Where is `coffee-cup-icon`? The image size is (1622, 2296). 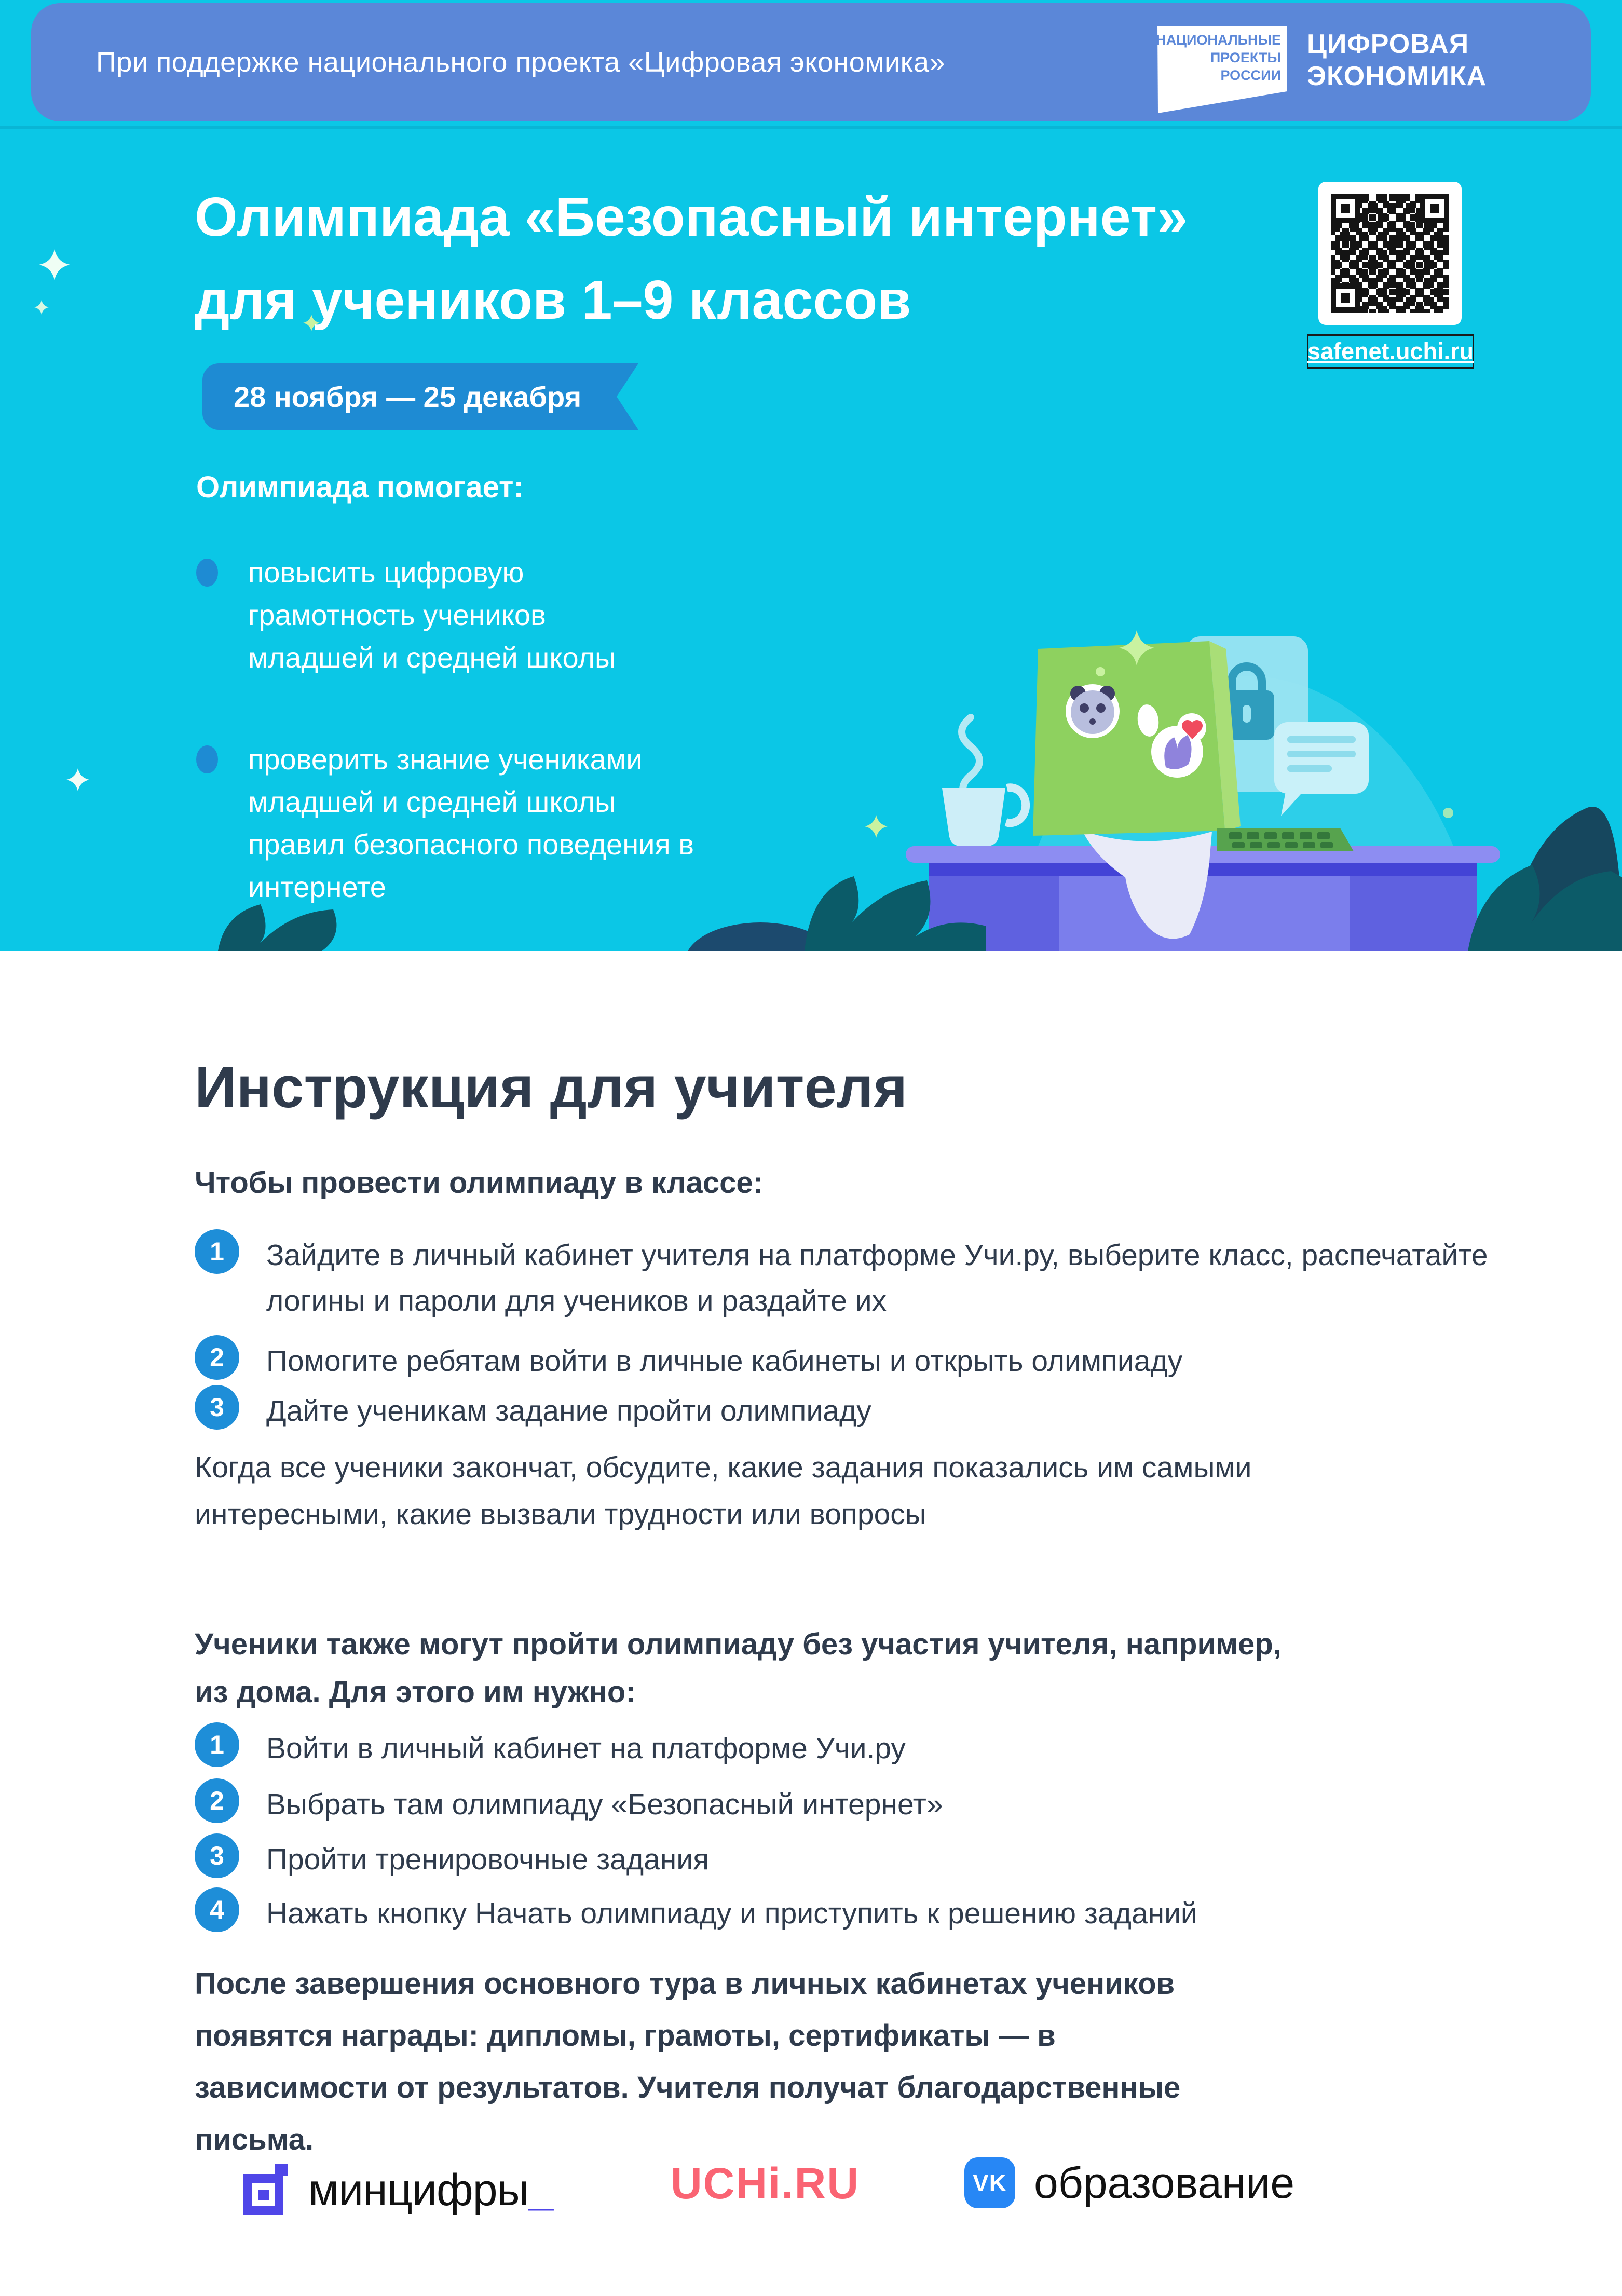 coffee-cup-icon is located at coordinates (986, 780).